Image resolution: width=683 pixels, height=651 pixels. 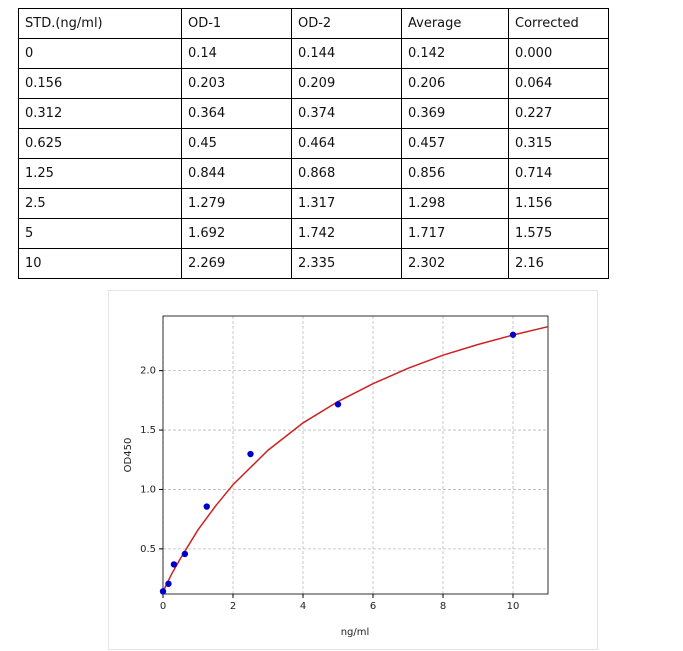 I want to click on table-row: 10 2.269 2.335 2.302 2.16, so click(x=313, y=263).